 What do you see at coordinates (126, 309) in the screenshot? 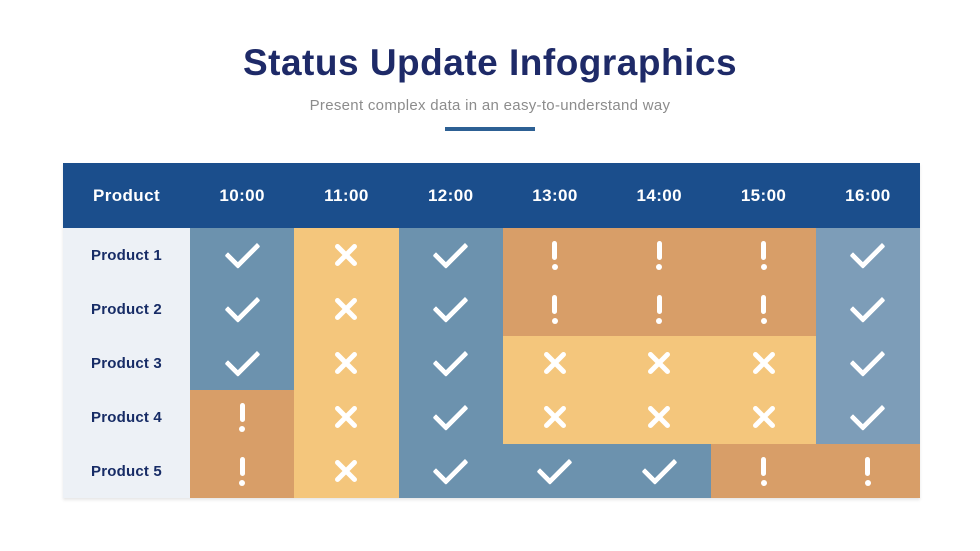
I see `row-label: Product 2` at bounding box center [126, 309].